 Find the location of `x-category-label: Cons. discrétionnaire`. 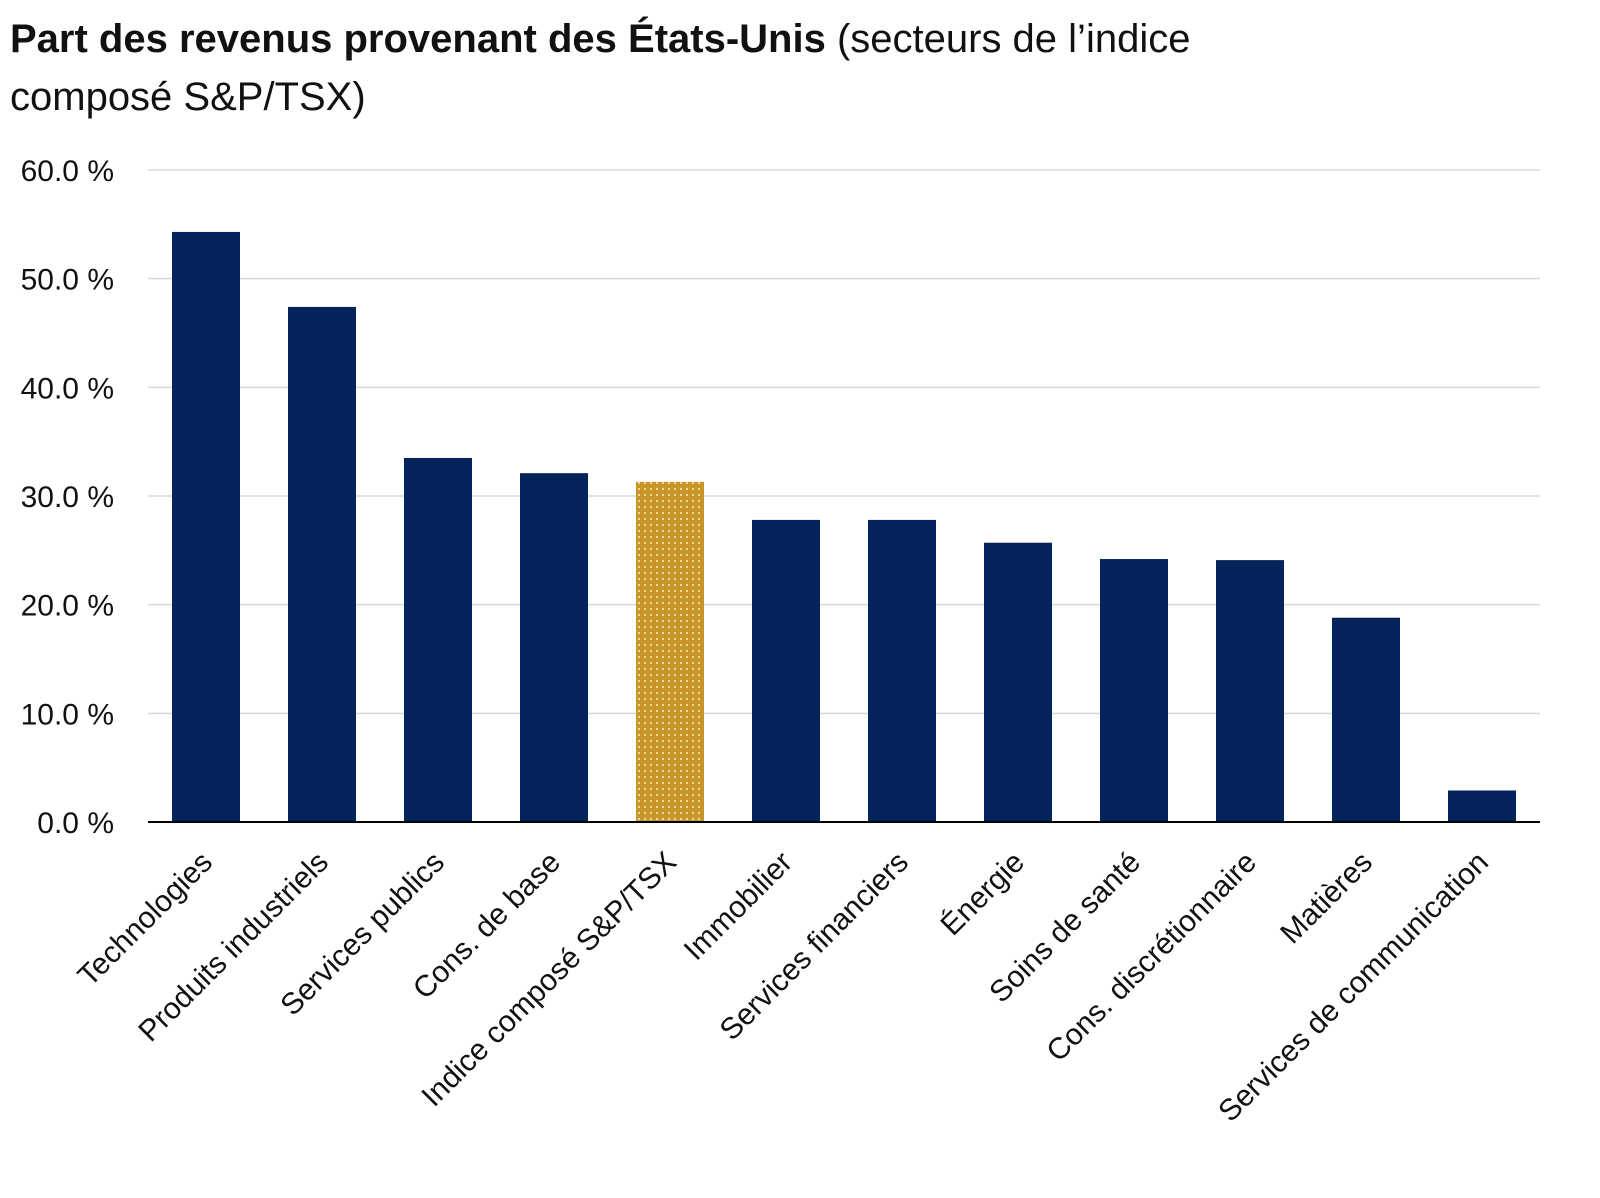

x-category-label: Cons. discrétionnaire is located at coordinates (1151, 957).